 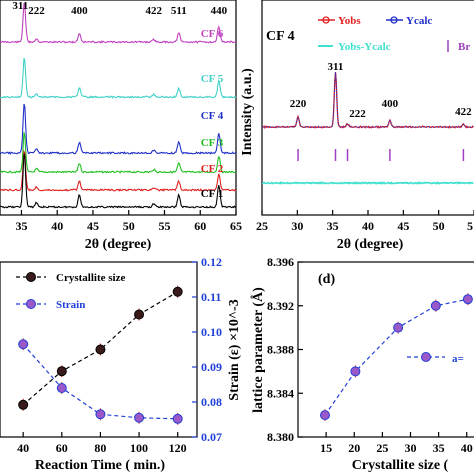 What do you see at coordinates (419, 21) in the screenshot?
I see `legend-ycalc-label: Ycalc` at bounding box center [419, 21].